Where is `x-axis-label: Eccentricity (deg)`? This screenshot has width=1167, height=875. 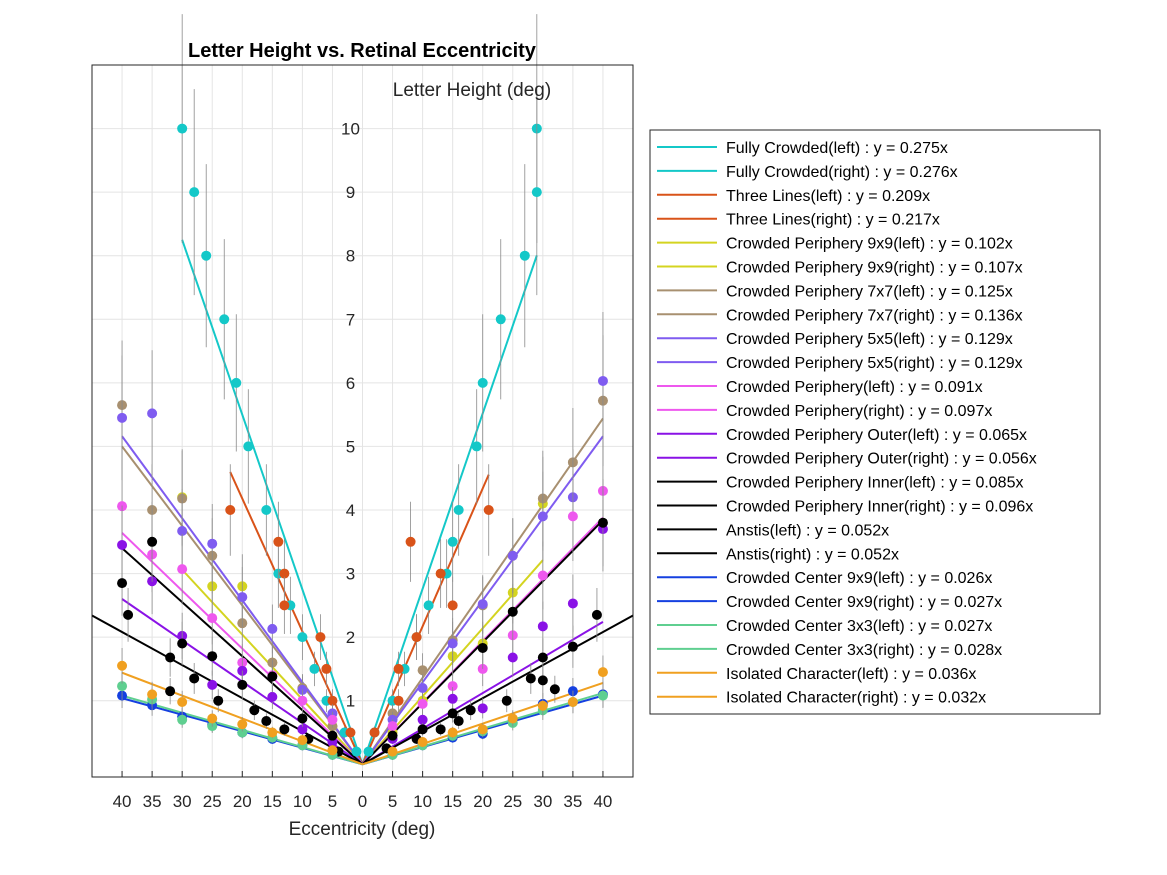
x-axis-label: Eccentricity (deg) is located at coordinates (362, 829).